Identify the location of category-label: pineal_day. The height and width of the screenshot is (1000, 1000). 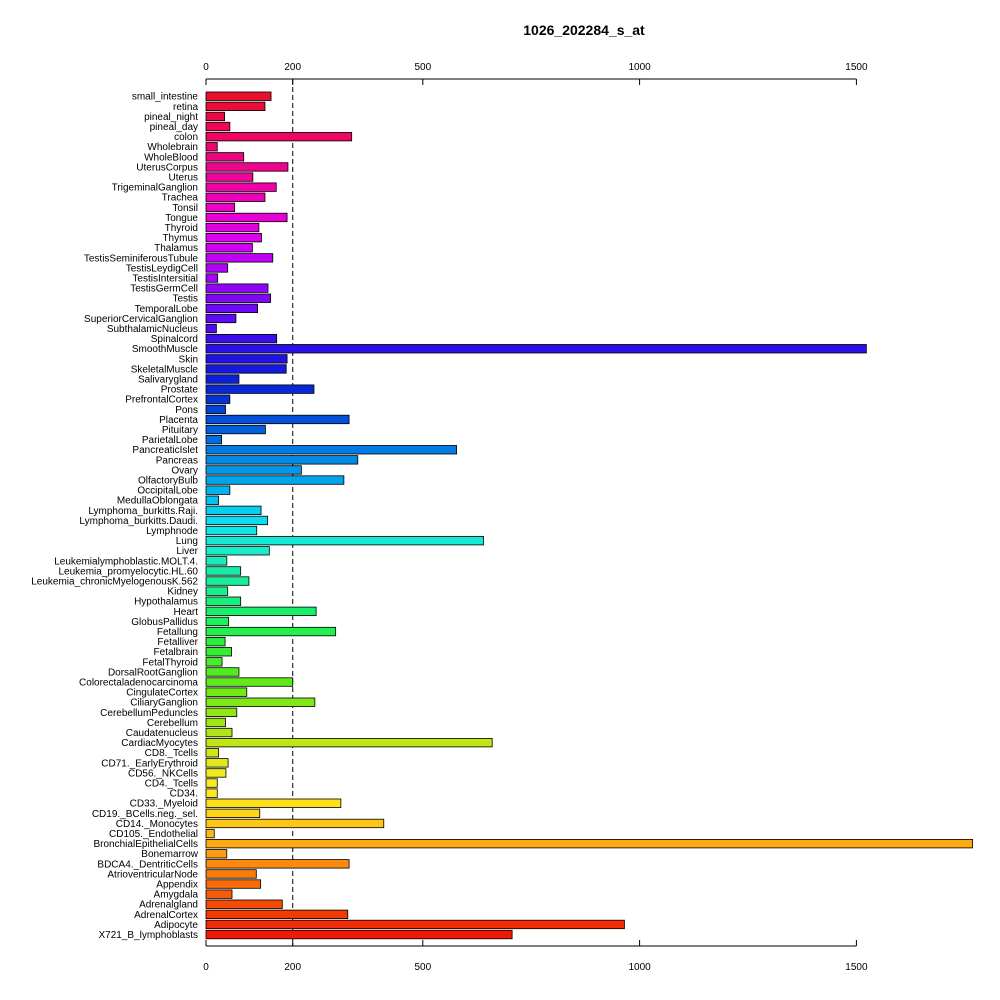
(174, 127).